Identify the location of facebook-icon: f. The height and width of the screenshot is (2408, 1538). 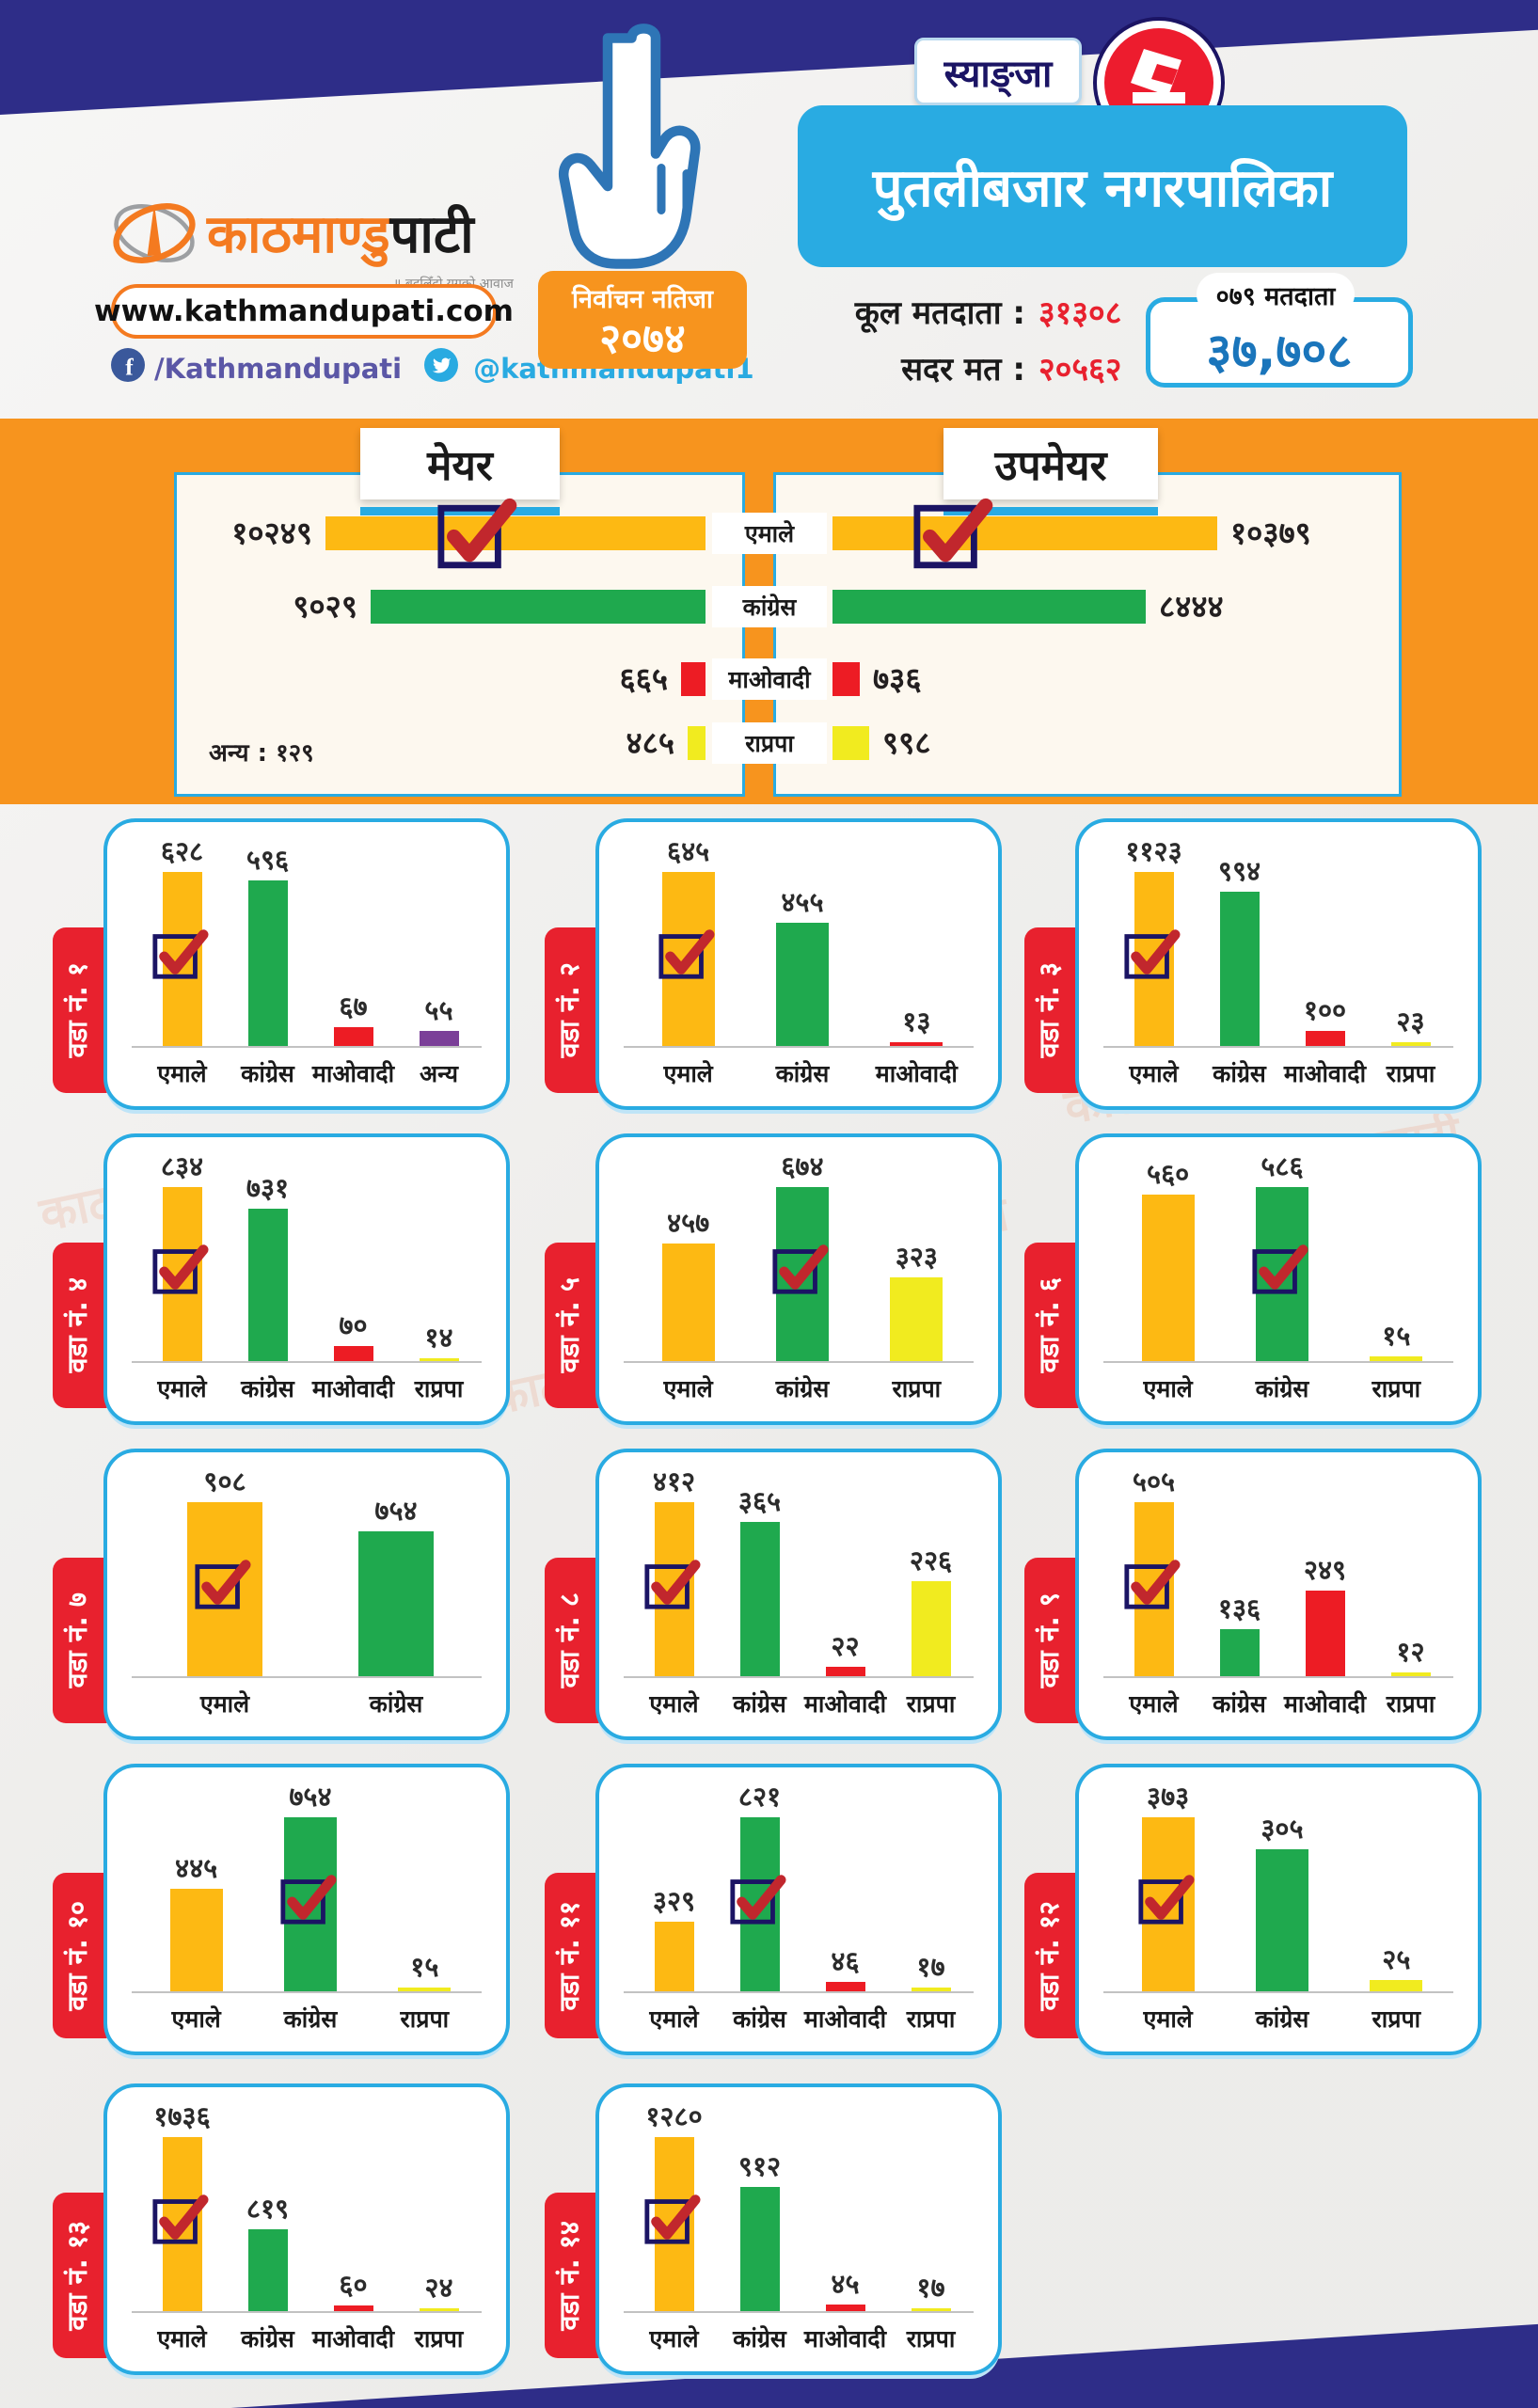
(128, 368).